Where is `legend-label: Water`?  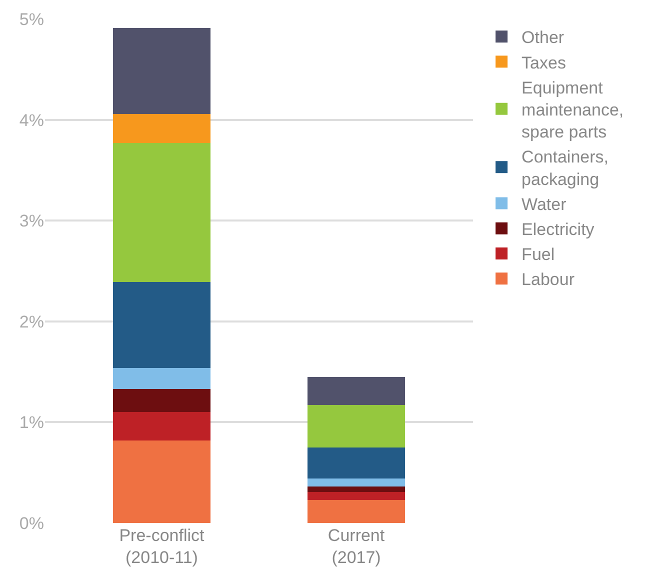 legend-label: Water is located at coordinates (544, 204).